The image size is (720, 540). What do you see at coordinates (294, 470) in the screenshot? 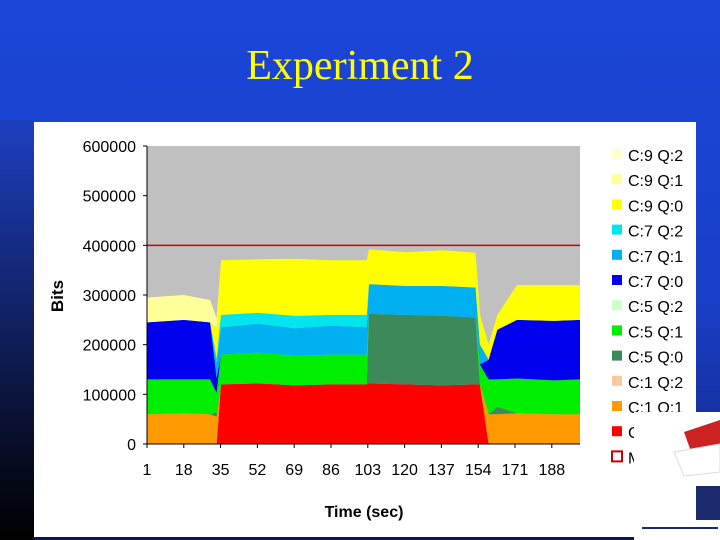
I see `x-tick-label: 69` at bounding box center [294, 470].